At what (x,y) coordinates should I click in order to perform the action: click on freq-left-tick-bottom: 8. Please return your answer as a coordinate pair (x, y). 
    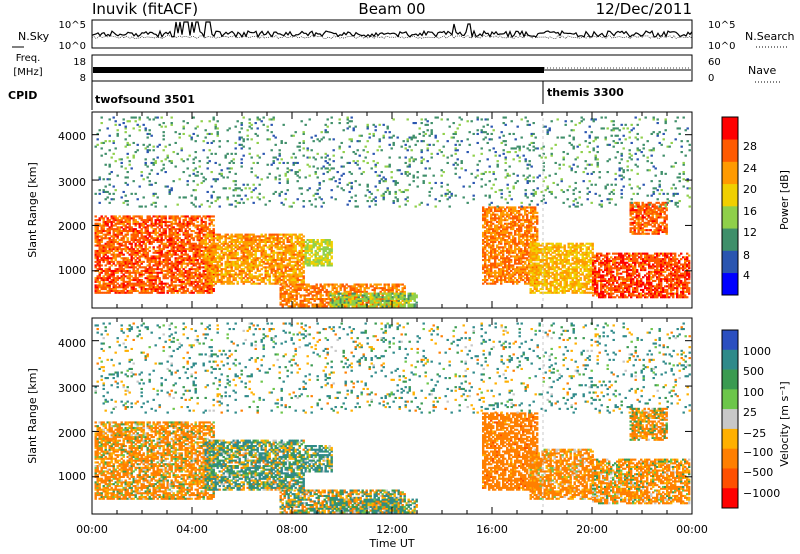
    Looking at the image, I should click on (83, 78).